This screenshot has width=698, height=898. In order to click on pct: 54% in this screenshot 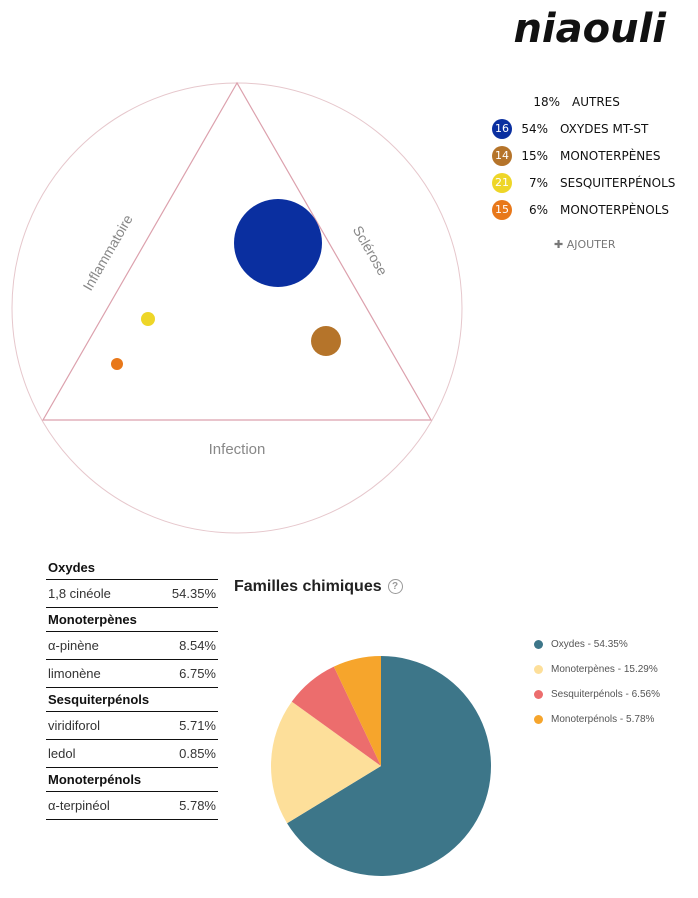, I will do `click(534, 128)`.